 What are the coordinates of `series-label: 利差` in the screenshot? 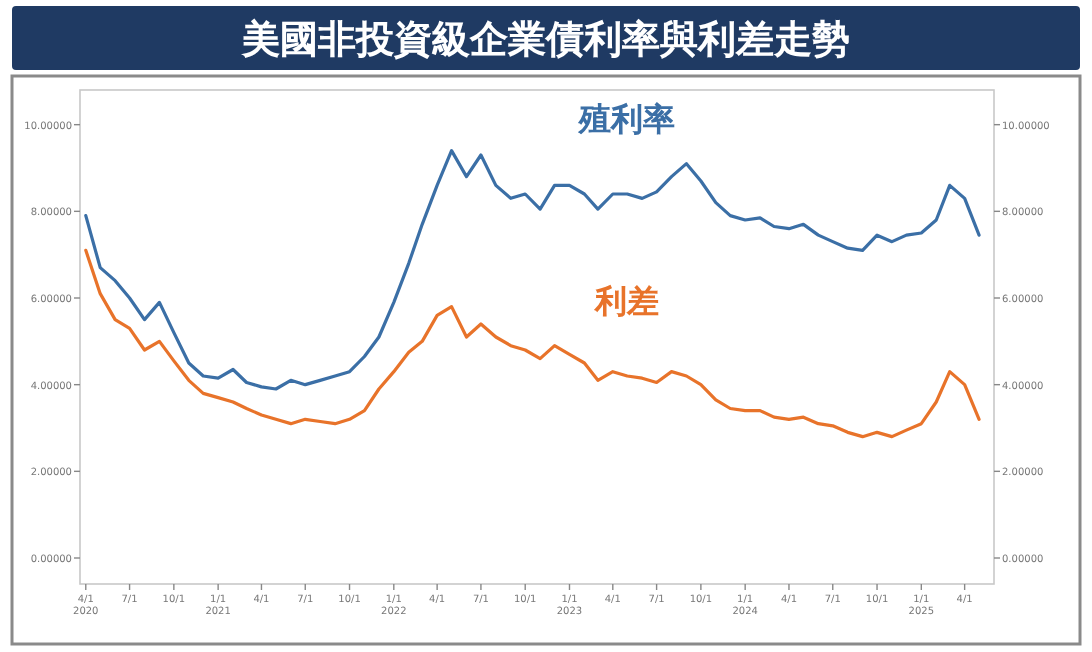 It's located at (626, 301).